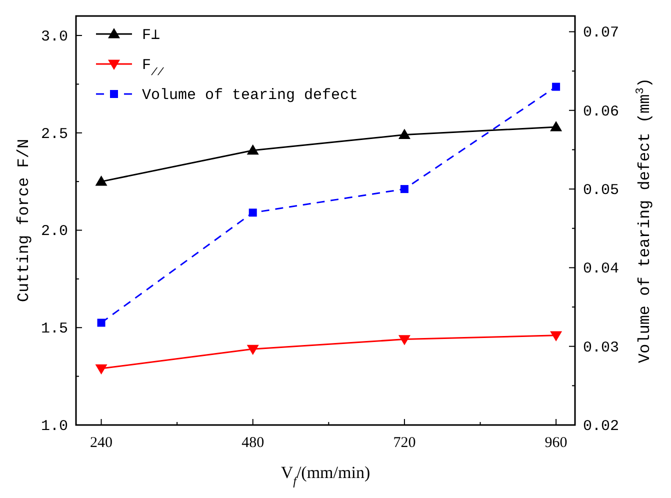 This screenshot has height=498, width=671. I want to click on legend-label: Volume of tearing defect, so click(250, 95).